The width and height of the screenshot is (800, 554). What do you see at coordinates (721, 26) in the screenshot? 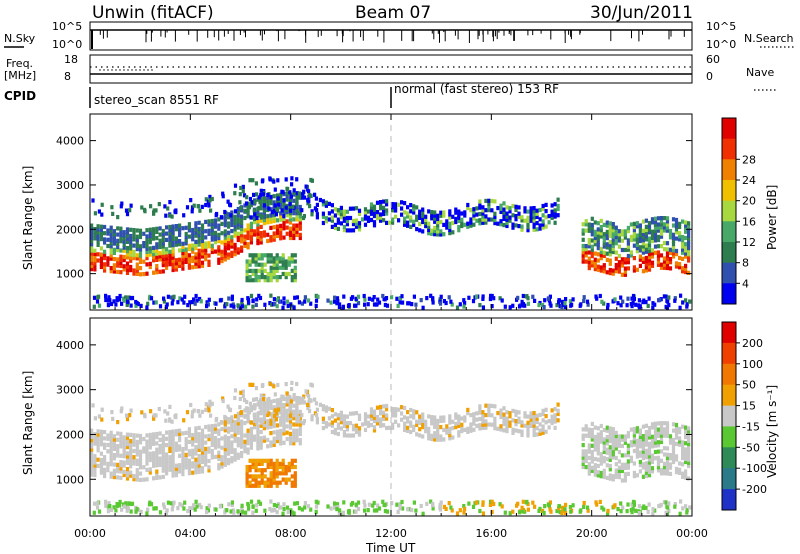
I see `noise-right-tick-top: 10^5` at bounding box center [721, 26].